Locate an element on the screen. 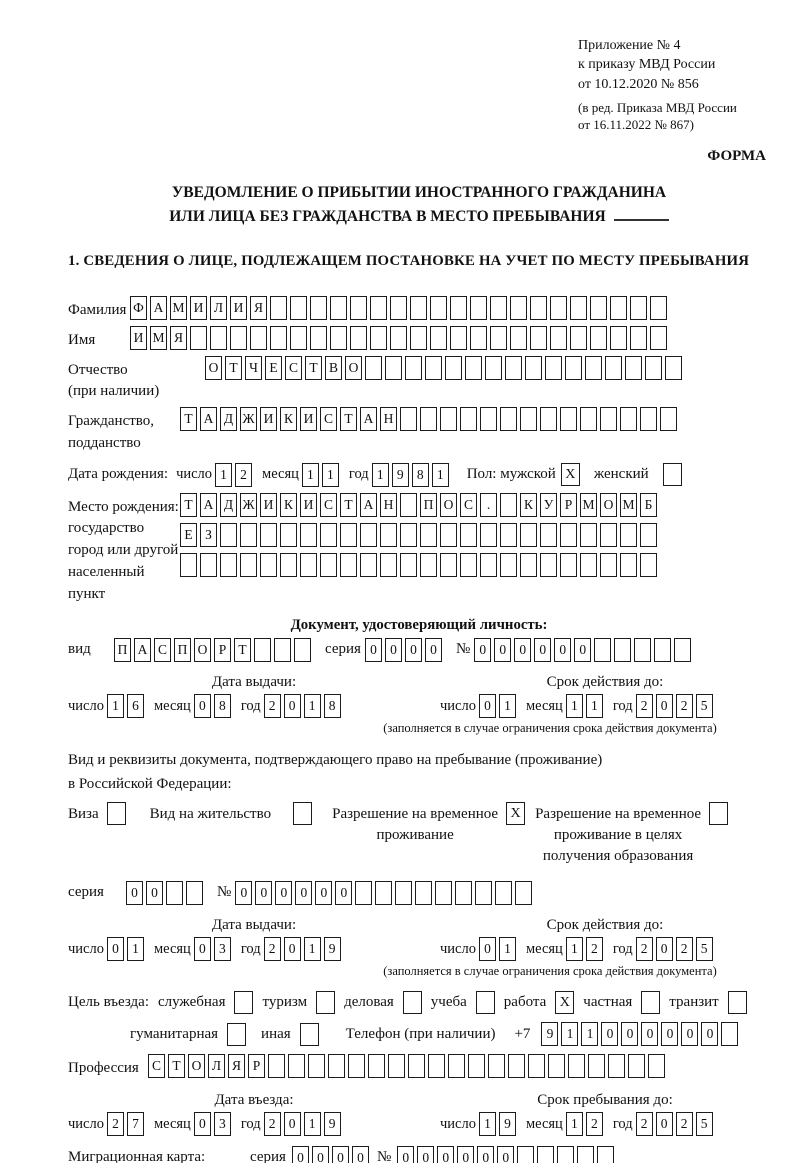 The height and width of the screenshot is (1163, 800). purpose-study-checkbox is located at coordinates (485, 1003).